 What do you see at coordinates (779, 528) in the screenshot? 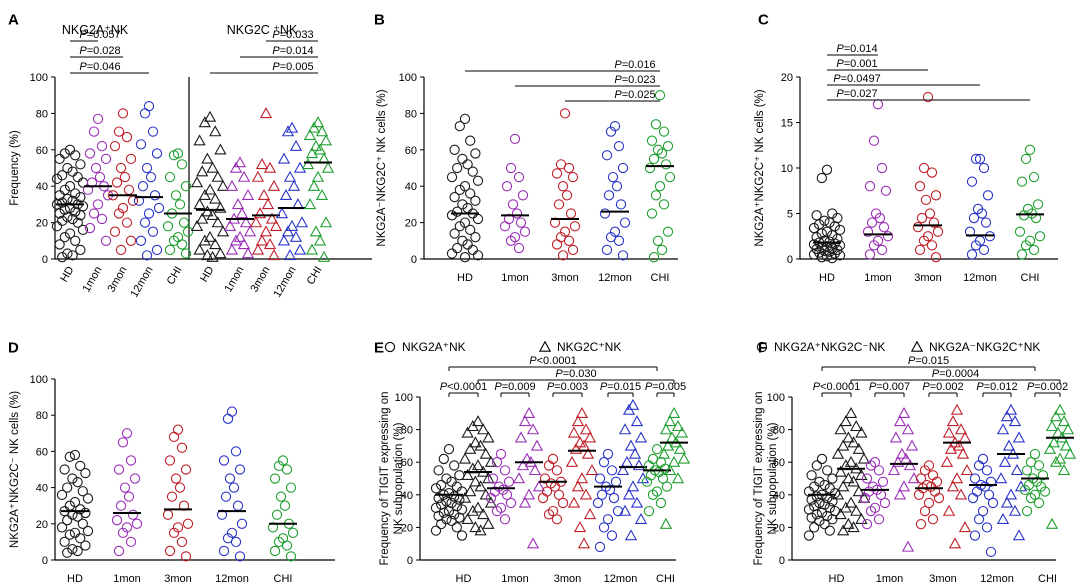
I see `y-tick-label: 20` at bounding box center [779, 528].